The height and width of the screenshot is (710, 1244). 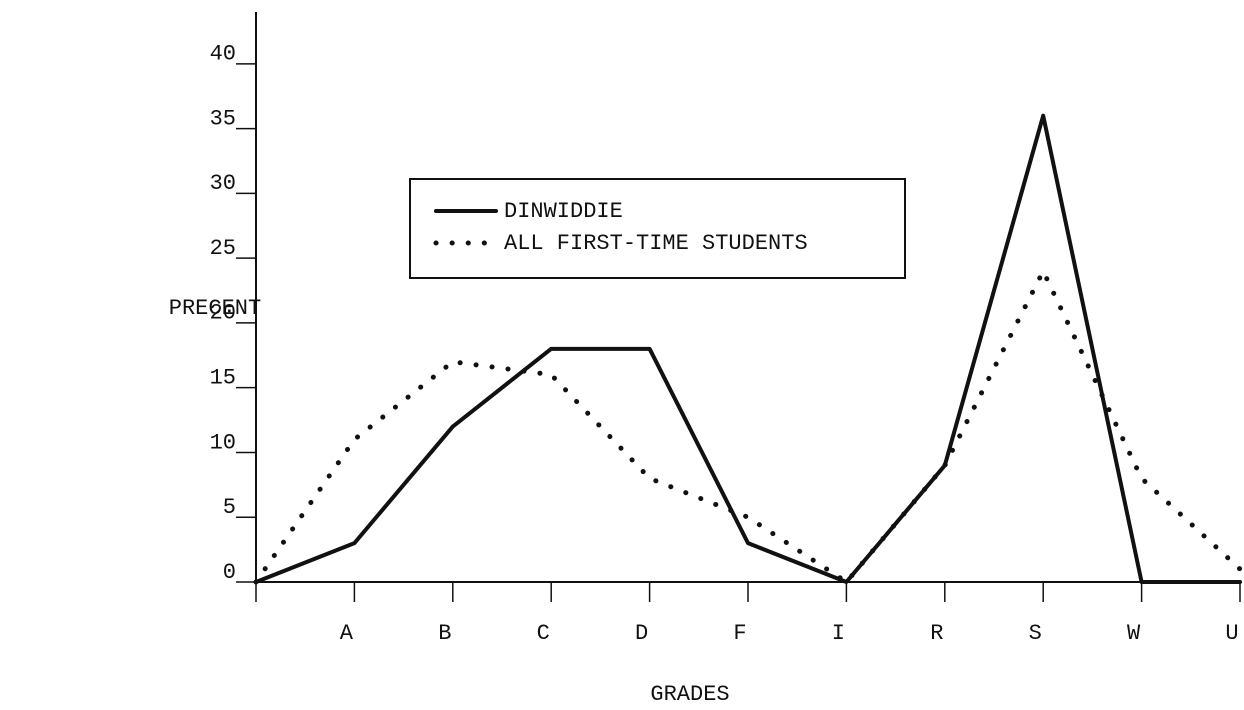 What do you see at coordinates (936, 633) in the screenshot?
I see `x-tick-label: R` at bounding box center [936, 633].